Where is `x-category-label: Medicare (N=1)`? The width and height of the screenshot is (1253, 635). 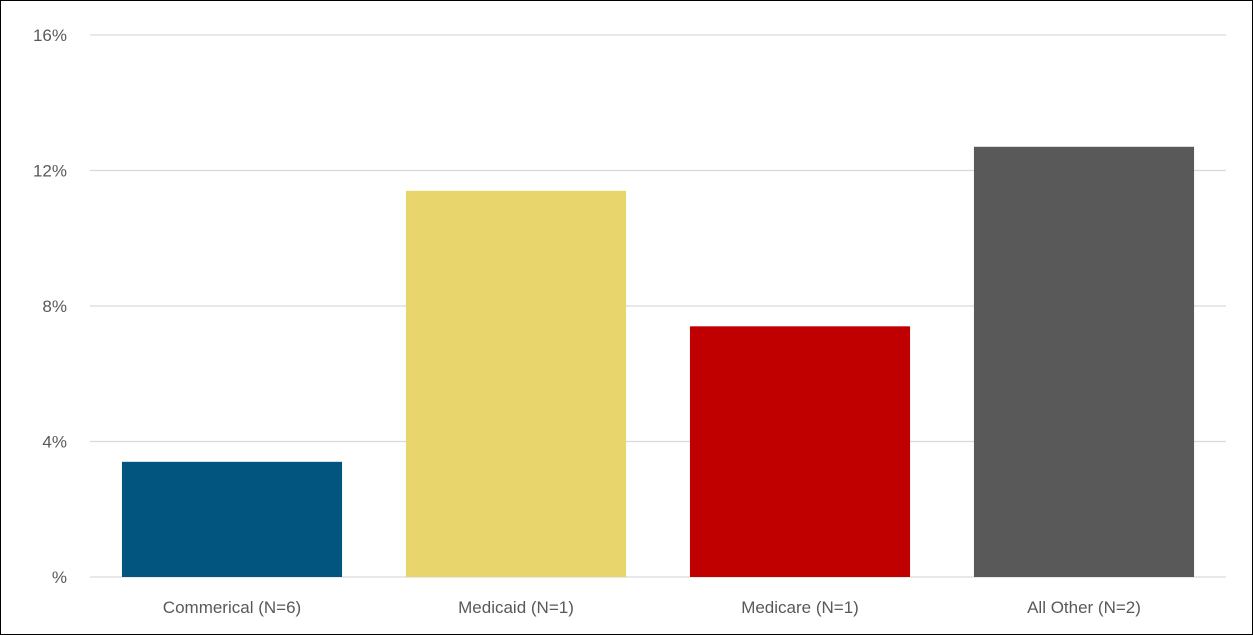 x-category-label: Medicare (N=1) is located at coordinates (800, 607).